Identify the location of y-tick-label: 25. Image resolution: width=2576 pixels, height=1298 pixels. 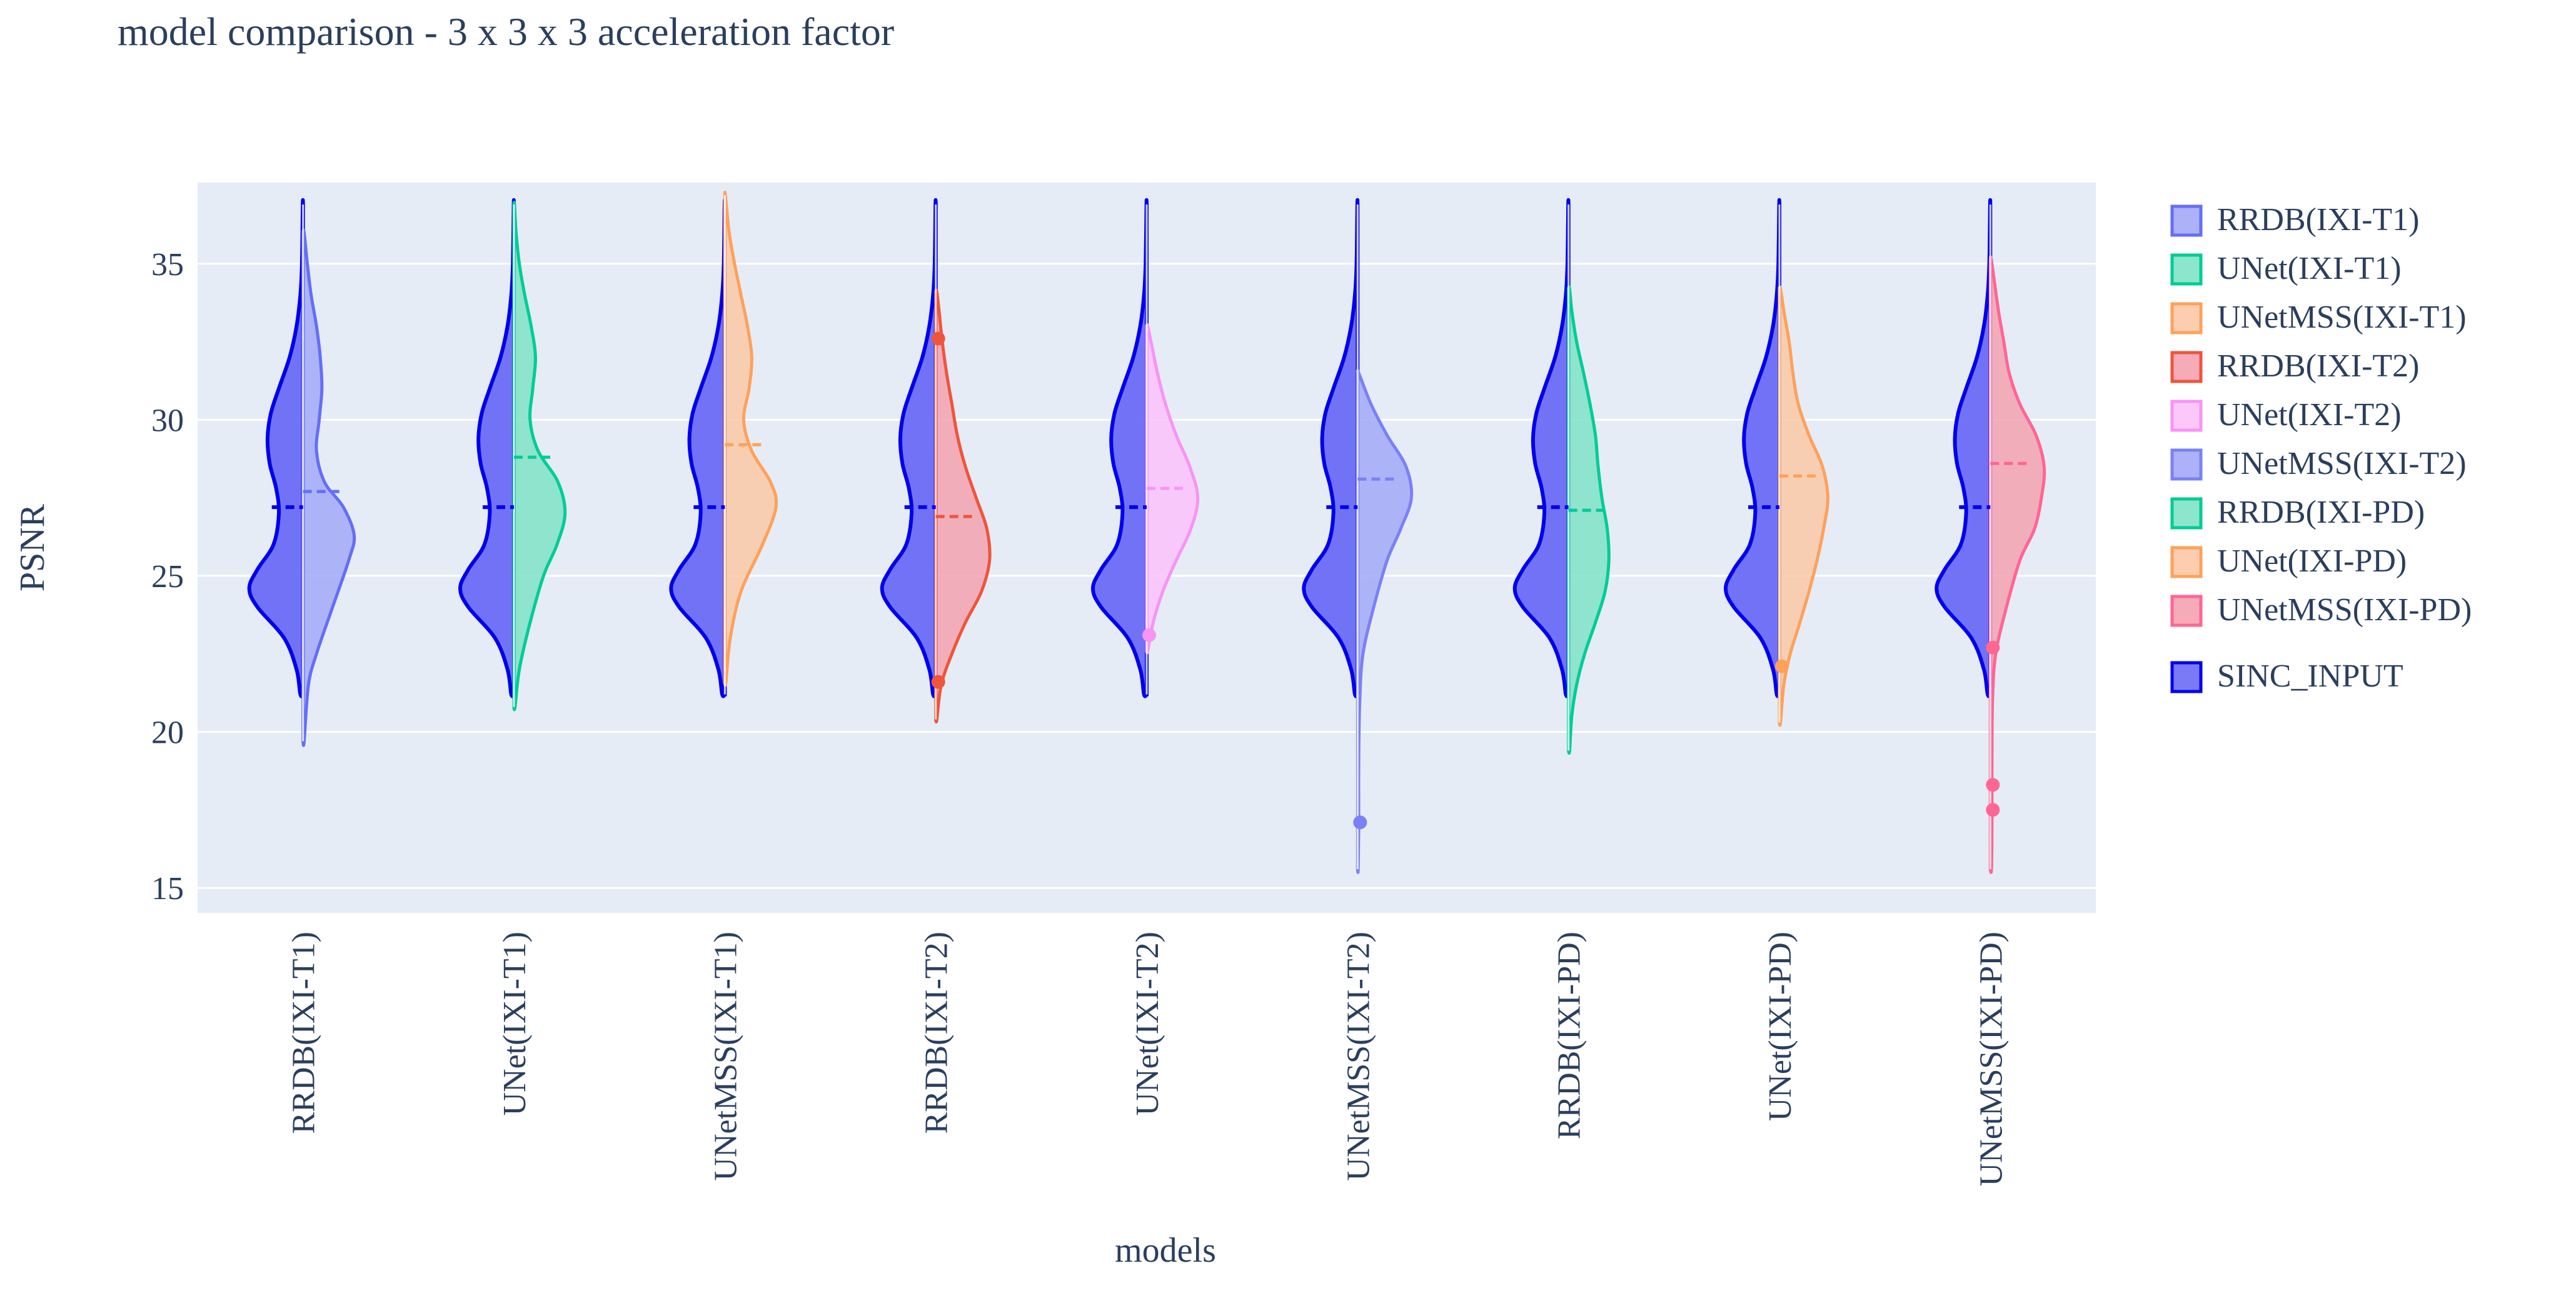
(167, 577).